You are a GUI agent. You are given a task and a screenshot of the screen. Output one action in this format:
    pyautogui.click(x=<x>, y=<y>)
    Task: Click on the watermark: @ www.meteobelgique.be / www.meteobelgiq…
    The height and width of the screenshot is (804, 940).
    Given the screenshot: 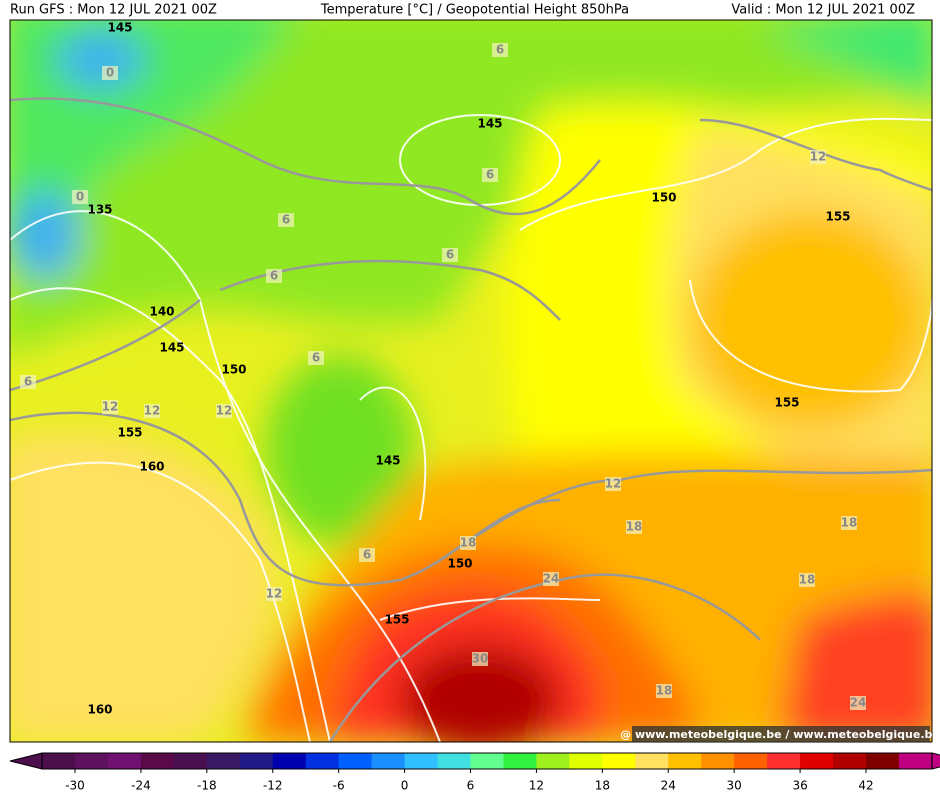 What is the action you would take?
    pyautogui.click(x=780, y=734)
    